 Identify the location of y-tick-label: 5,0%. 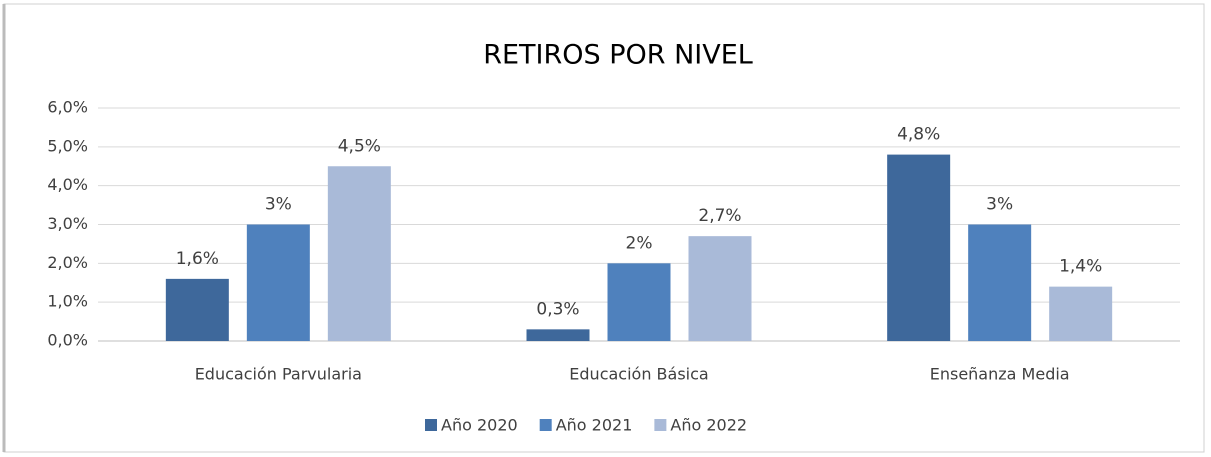
(67, 145).